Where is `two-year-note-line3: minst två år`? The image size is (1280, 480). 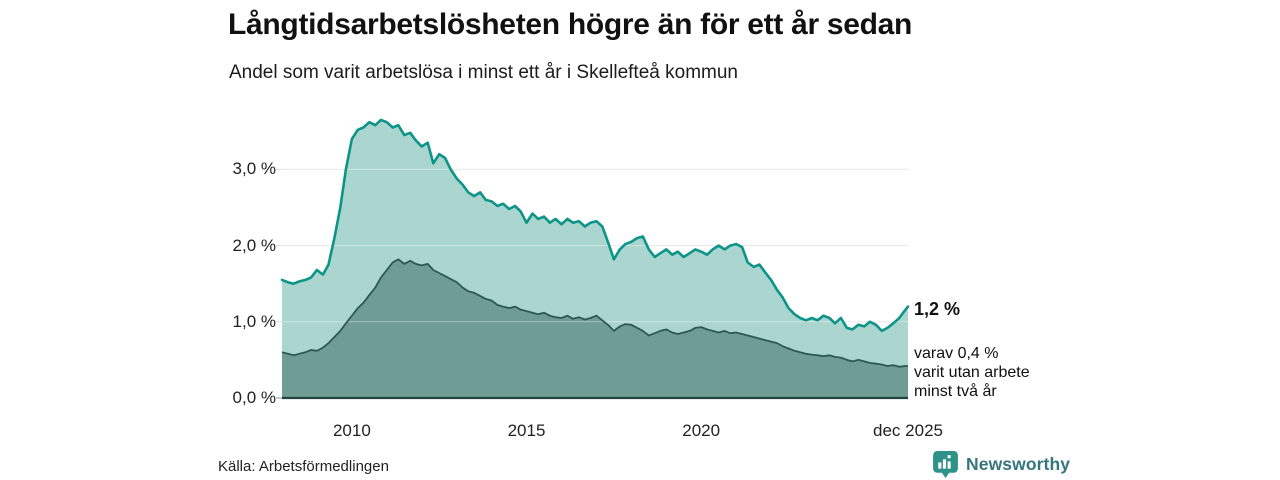 two-year-note-line3: minst två år is located at coordinates (955, 391).